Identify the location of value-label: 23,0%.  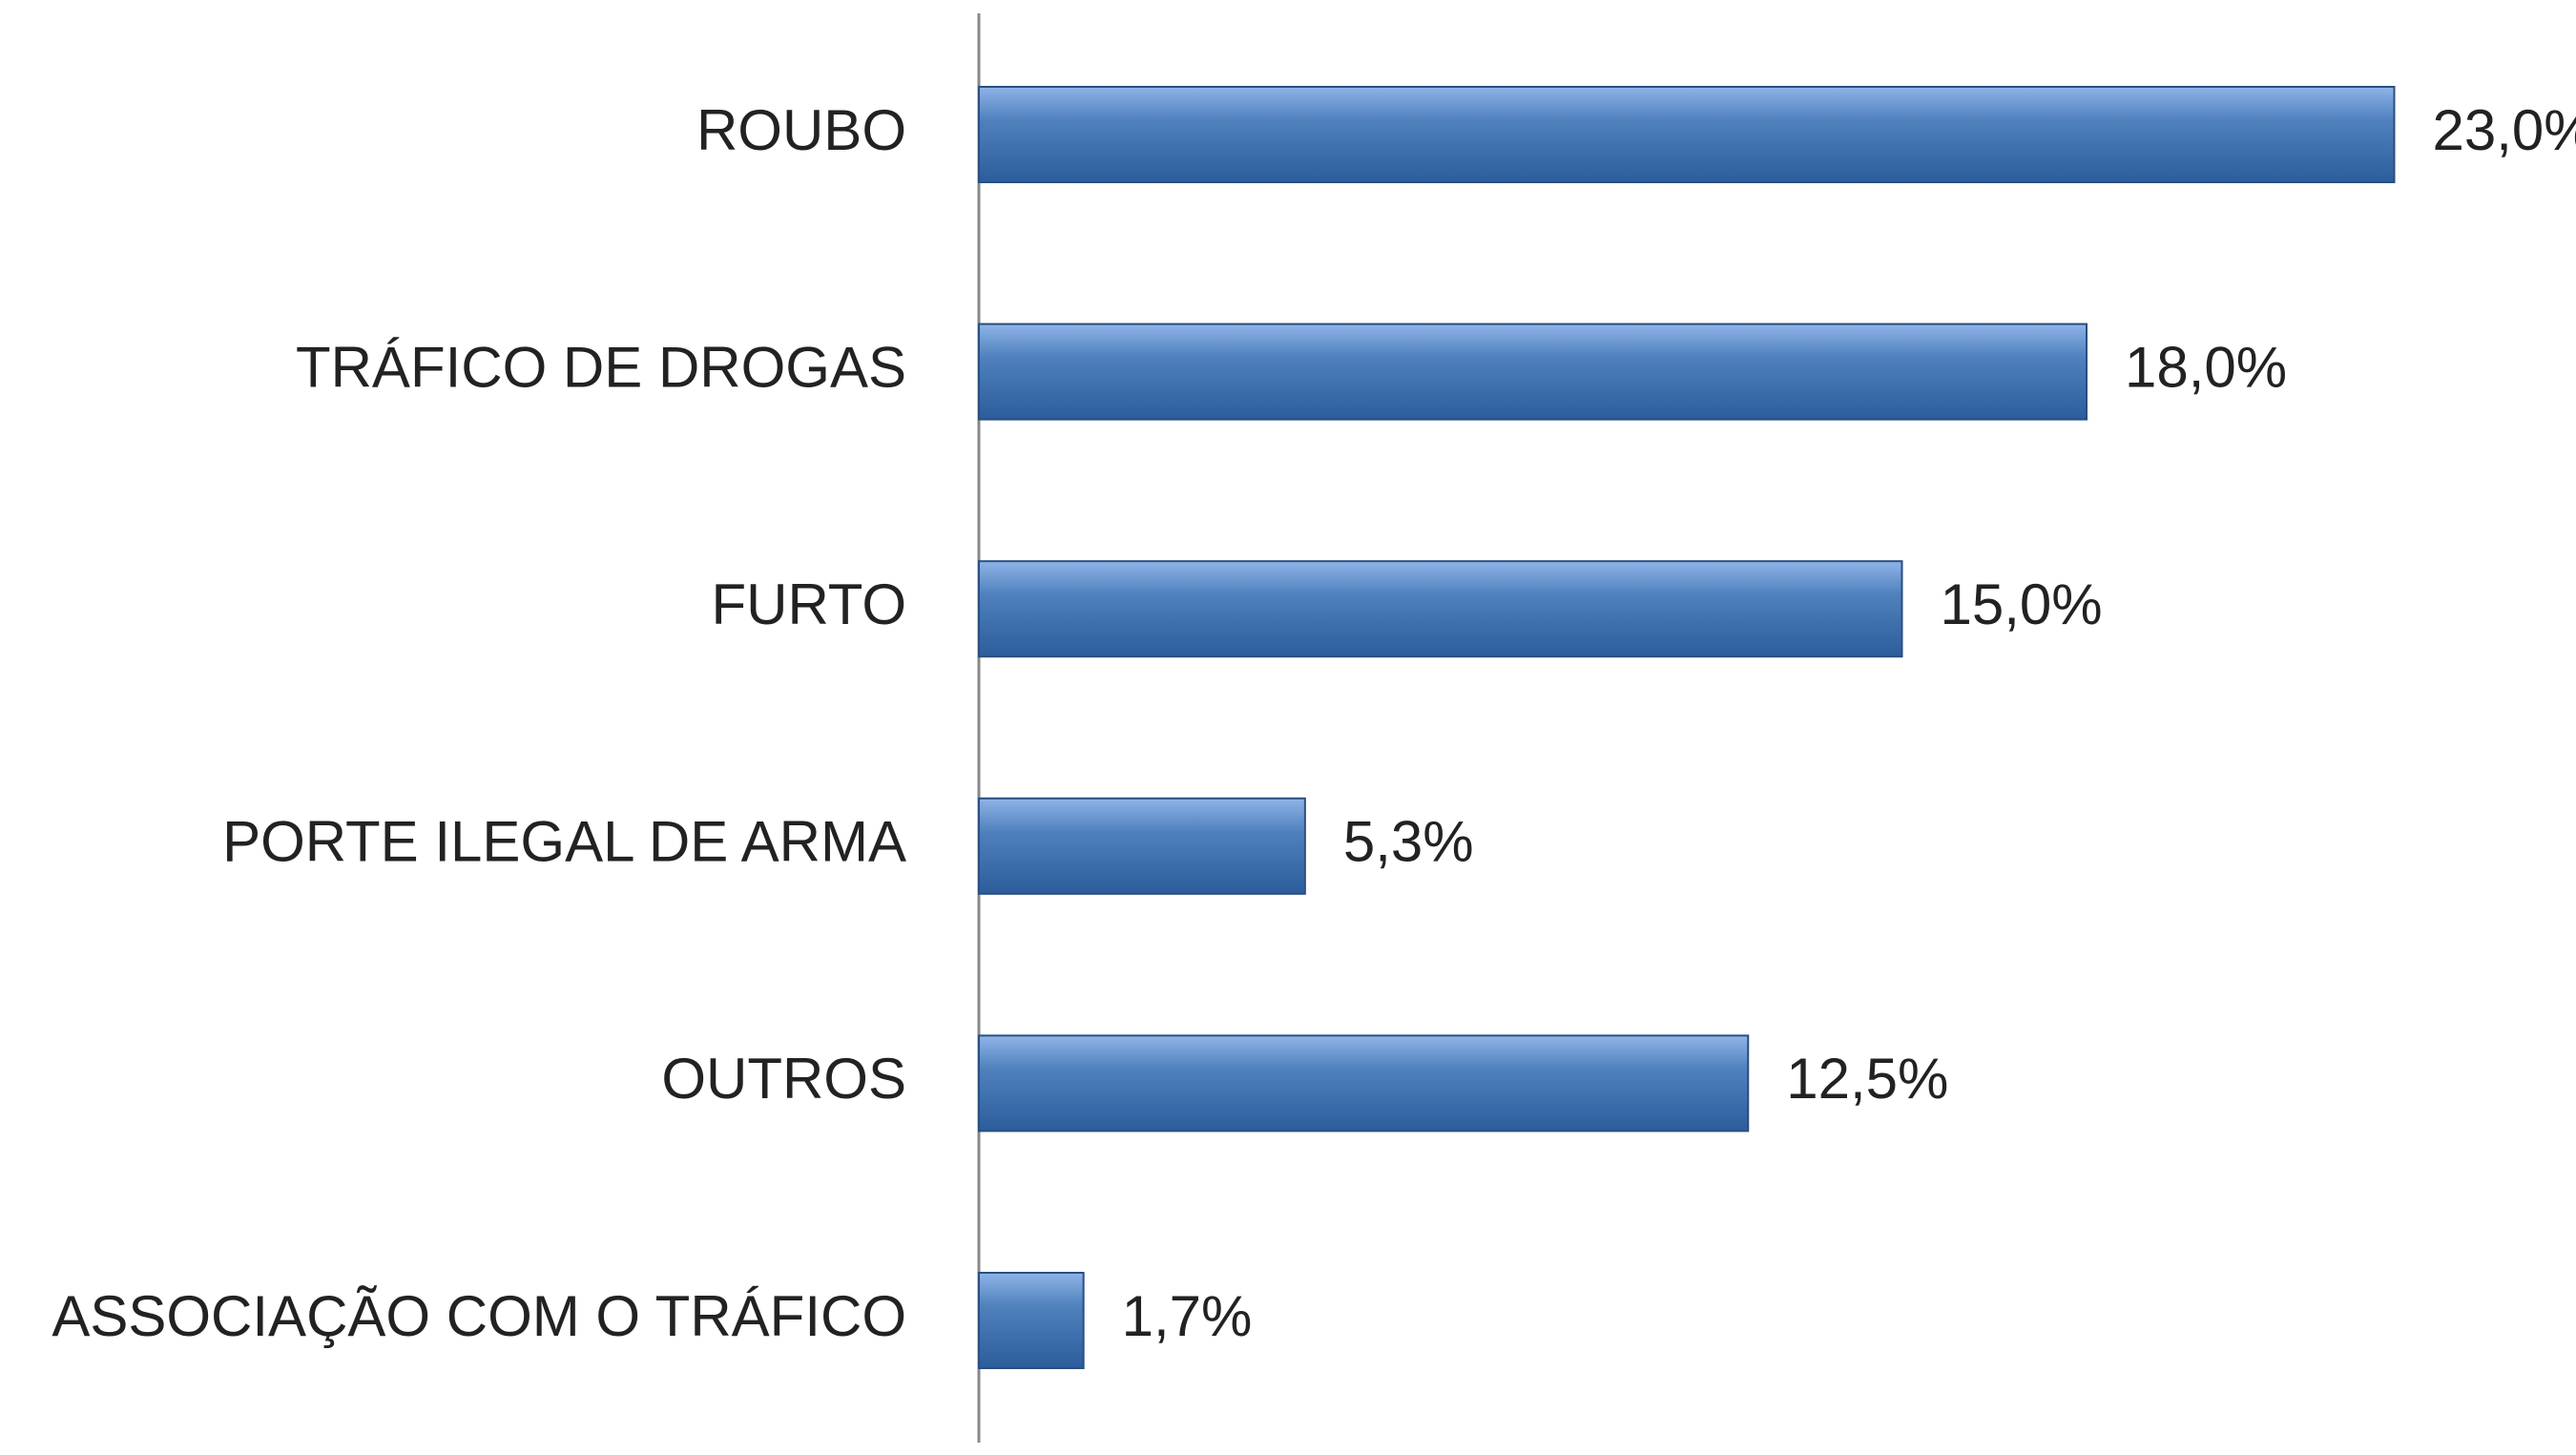
(2504, 130).